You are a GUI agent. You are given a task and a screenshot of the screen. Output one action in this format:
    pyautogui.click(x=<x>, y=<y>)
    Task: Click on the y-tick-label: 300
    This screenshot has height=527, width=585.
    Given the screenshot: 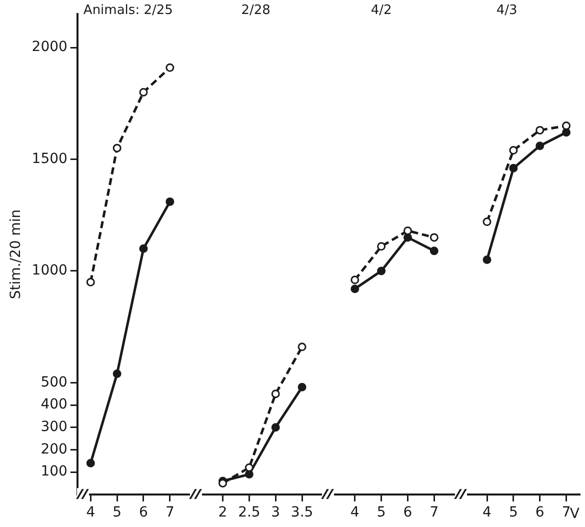 What is the action you would take?
    pyautogui.click(x=54, y=427)
    